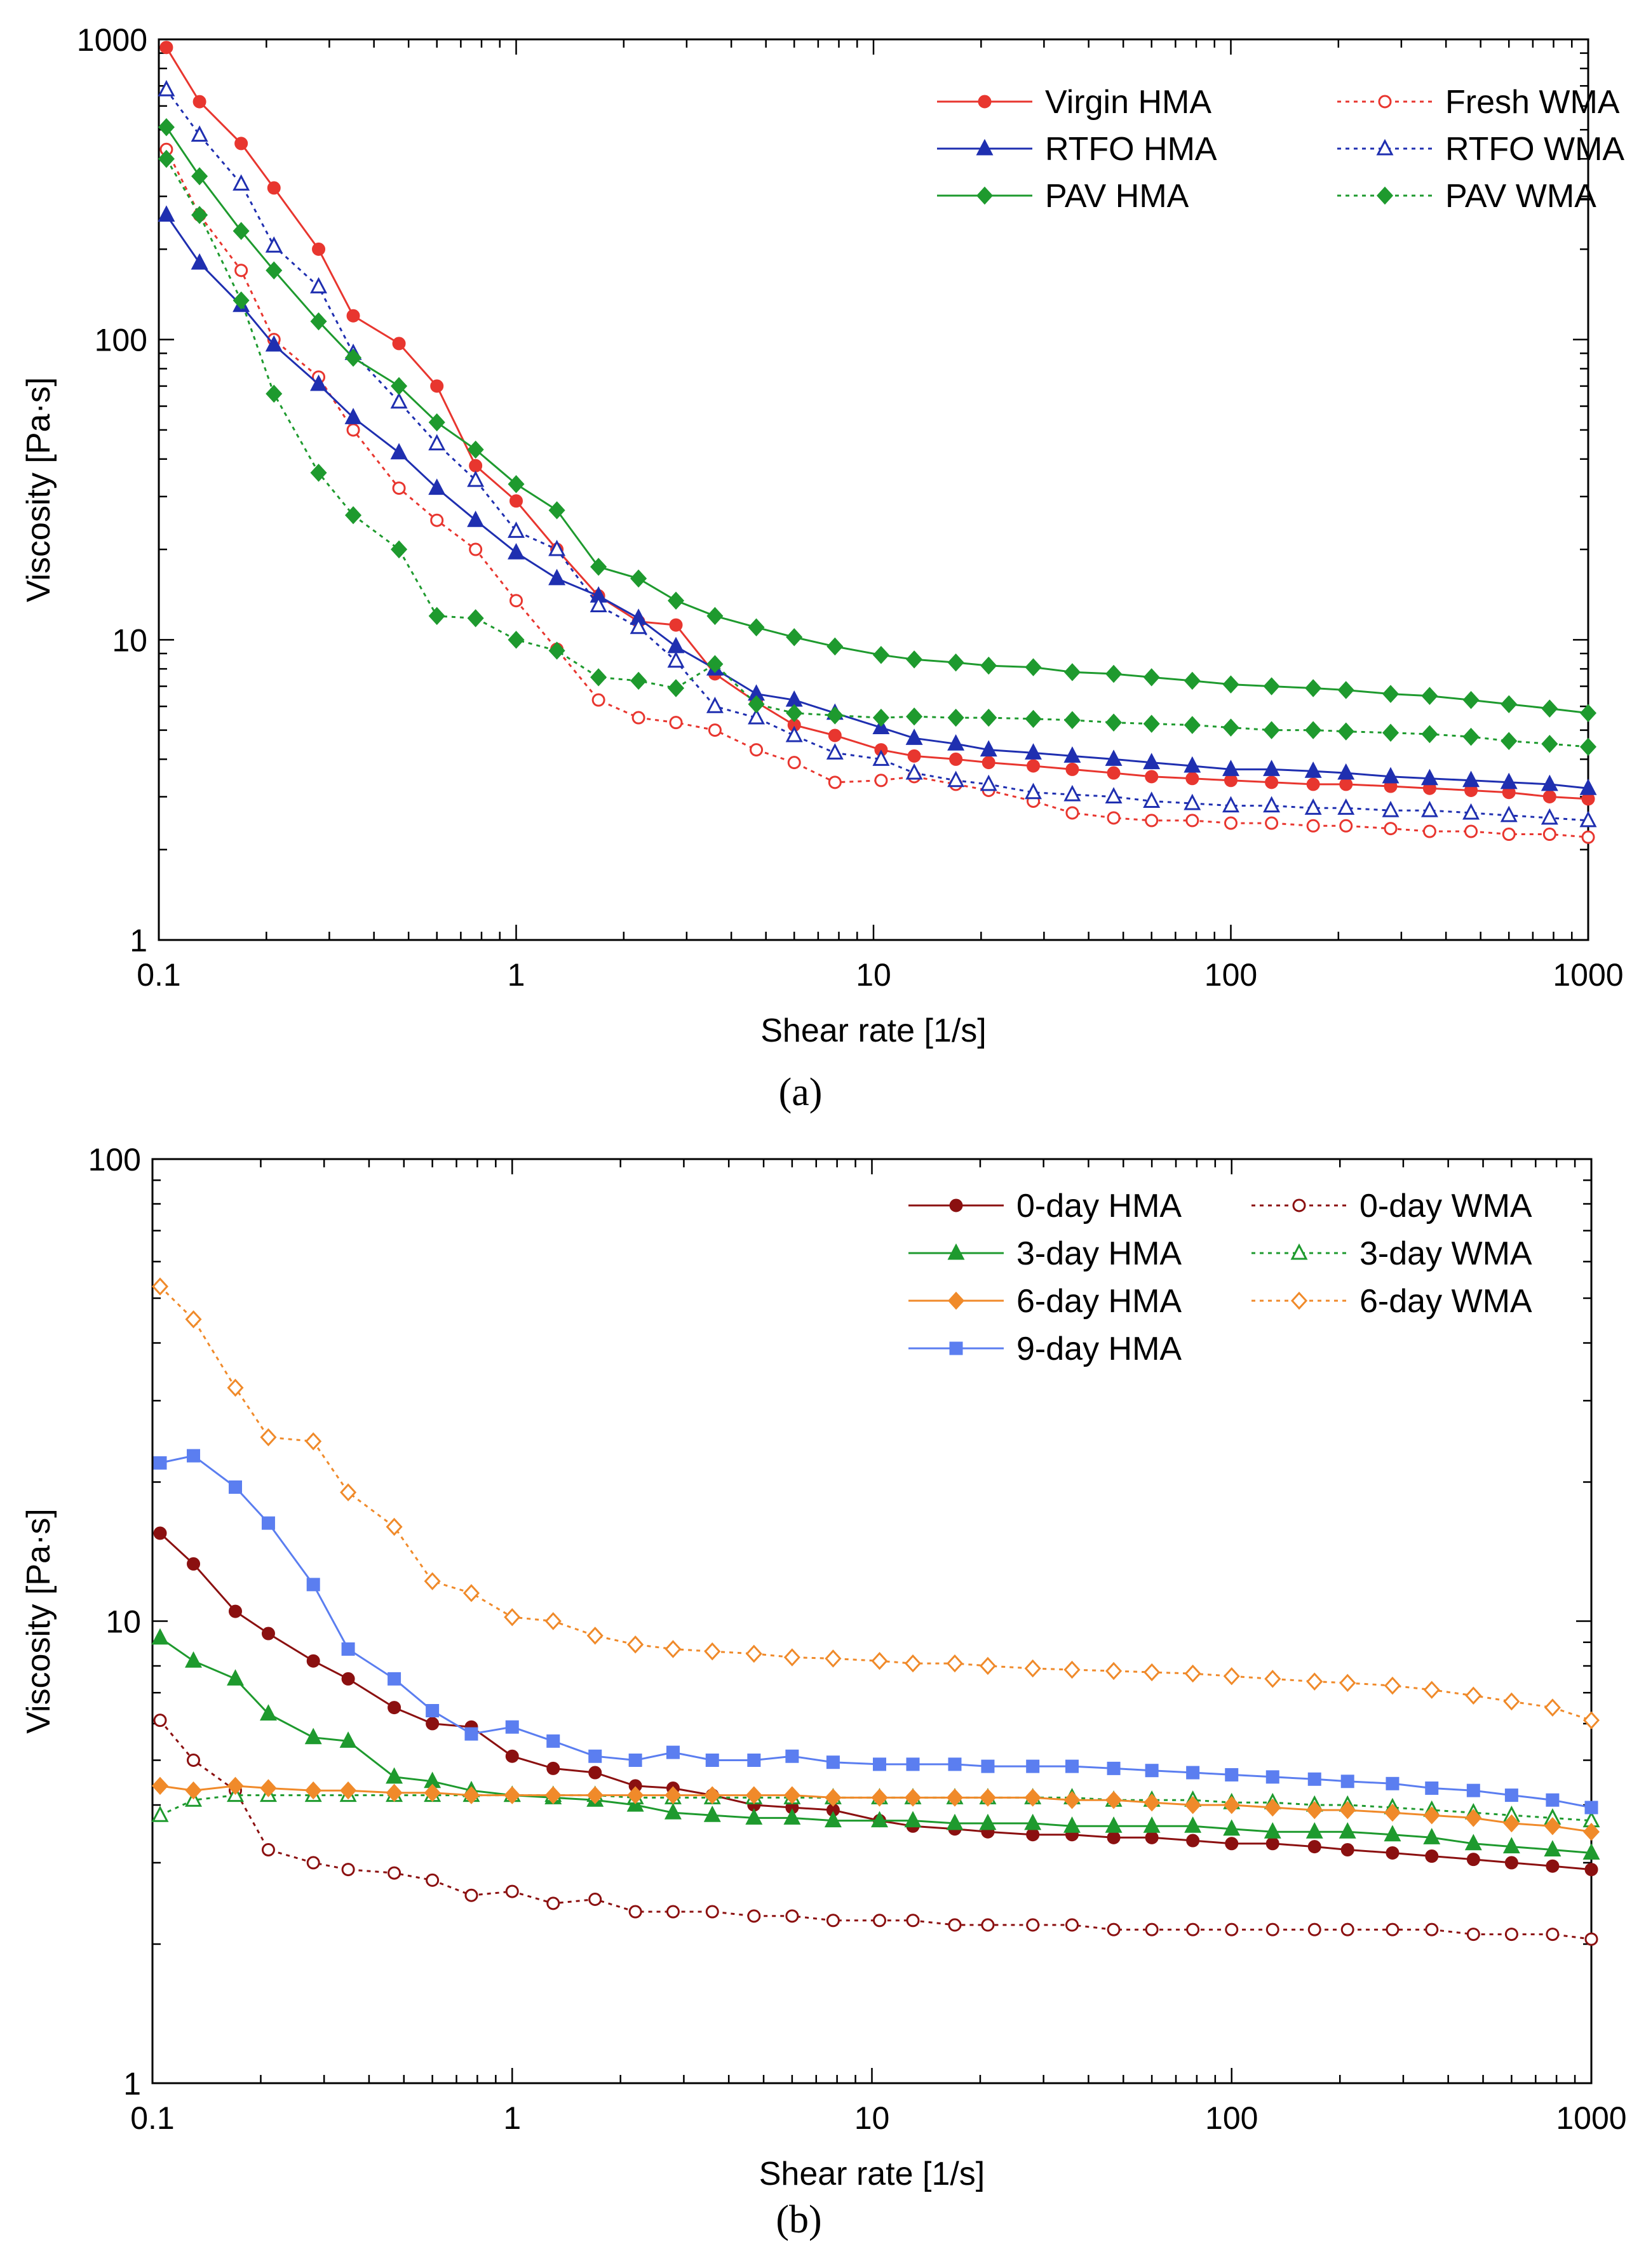  I want to click on series-line, so click(875, 1632).